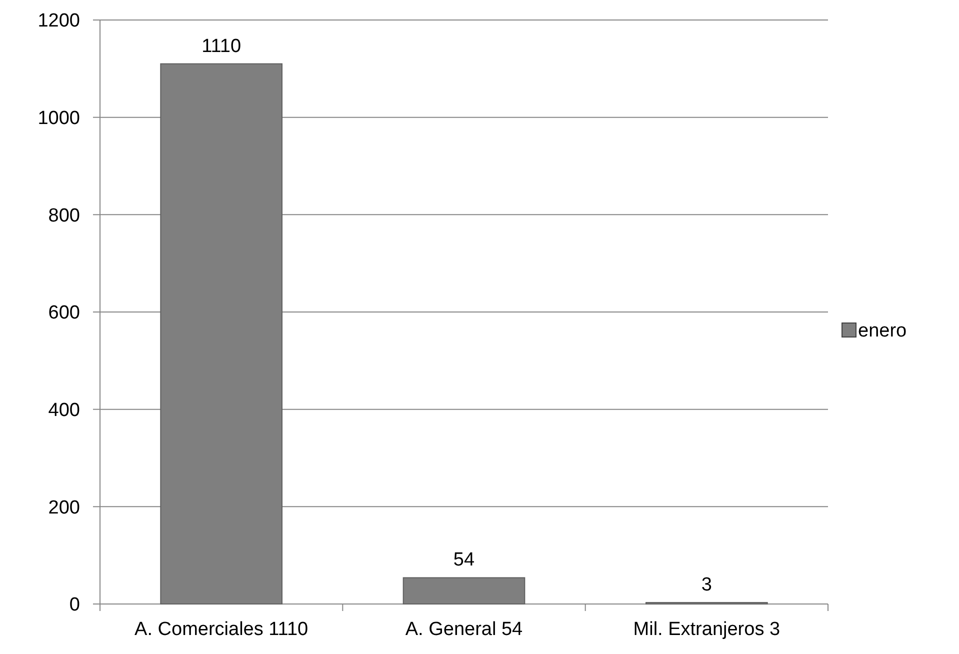 This screenshot has width=959, height=654. I want to click on bar, so click(464, 590).